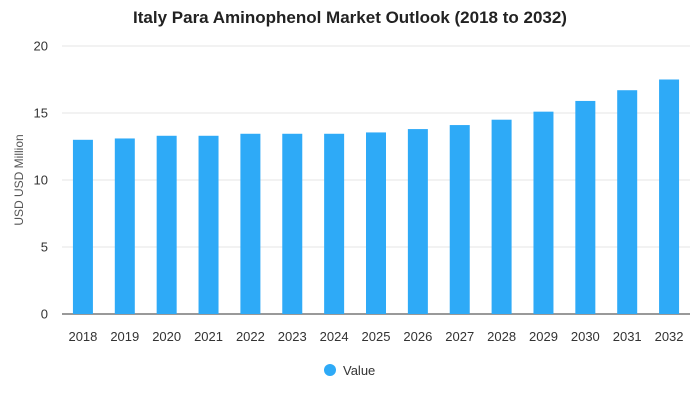 The image size is (700, 400). I want to click on x-tick-label: 2021, so click(208, 336).